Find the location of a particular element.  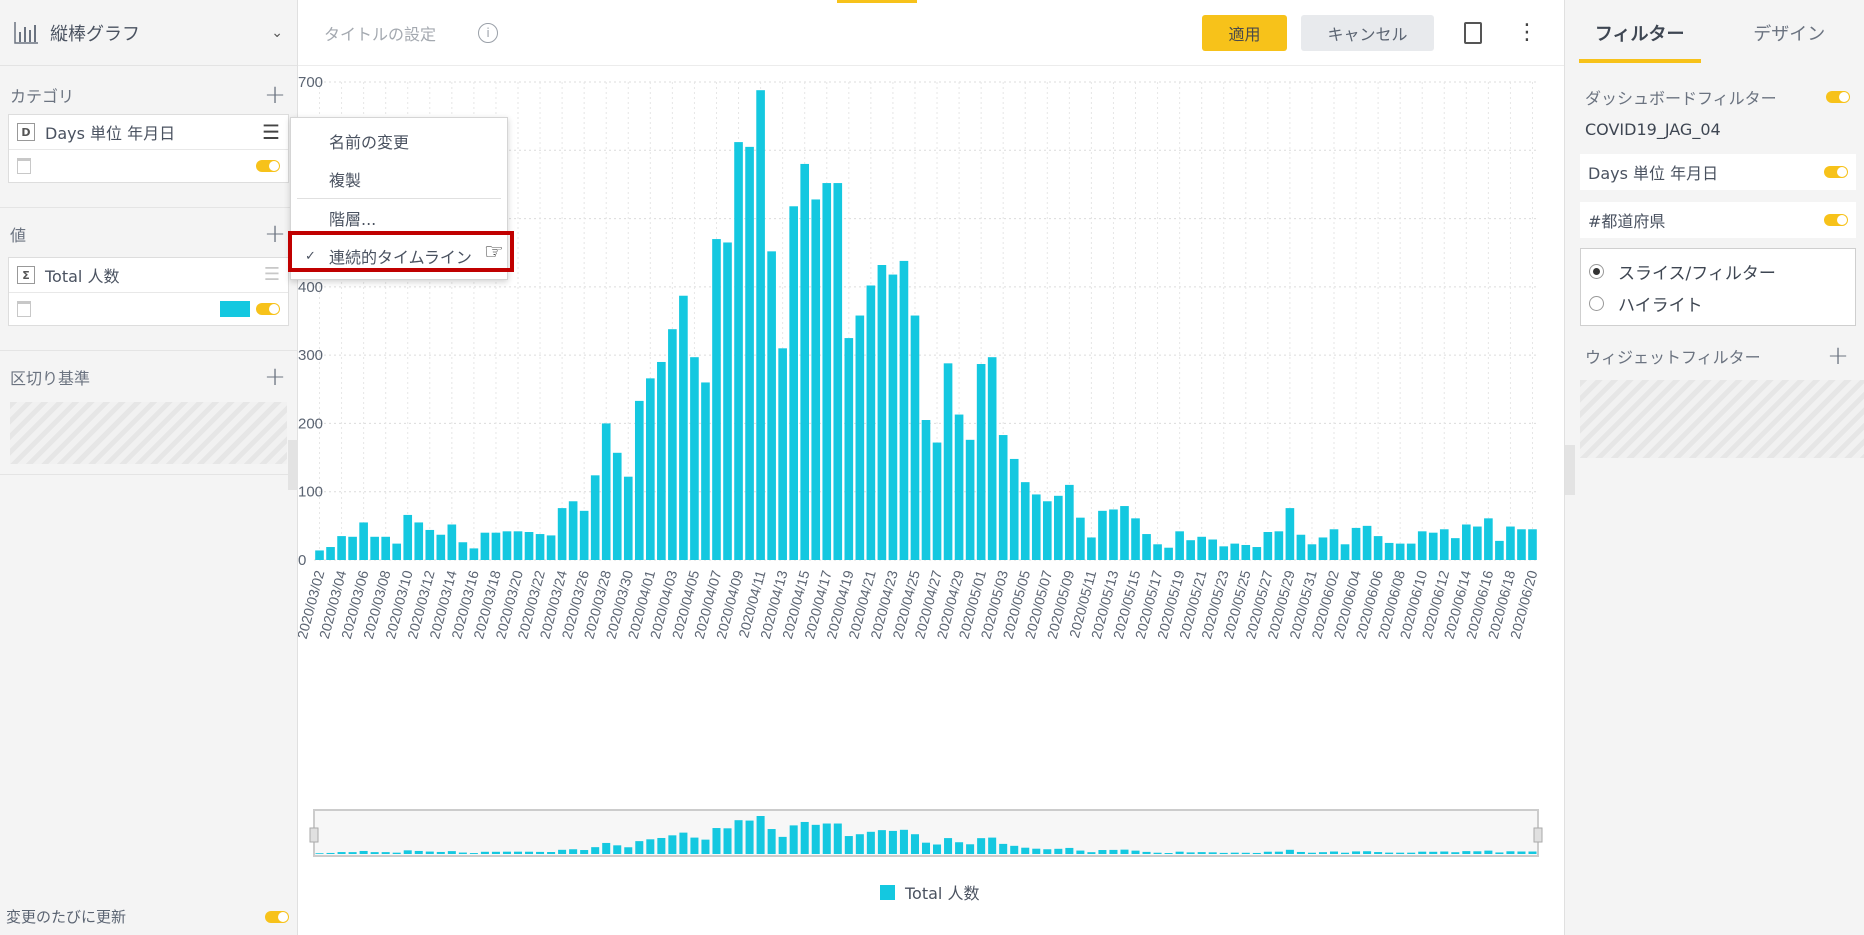

value-toggle is located at coordinates (268, 309).